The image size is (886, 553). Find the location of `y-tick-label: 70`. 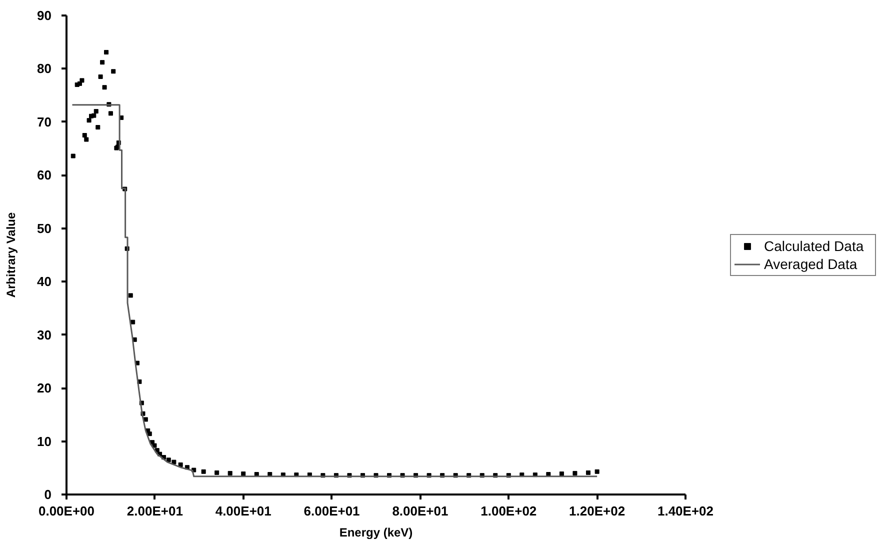

y-tick-label: 70 is located at coordinates (44, 122).